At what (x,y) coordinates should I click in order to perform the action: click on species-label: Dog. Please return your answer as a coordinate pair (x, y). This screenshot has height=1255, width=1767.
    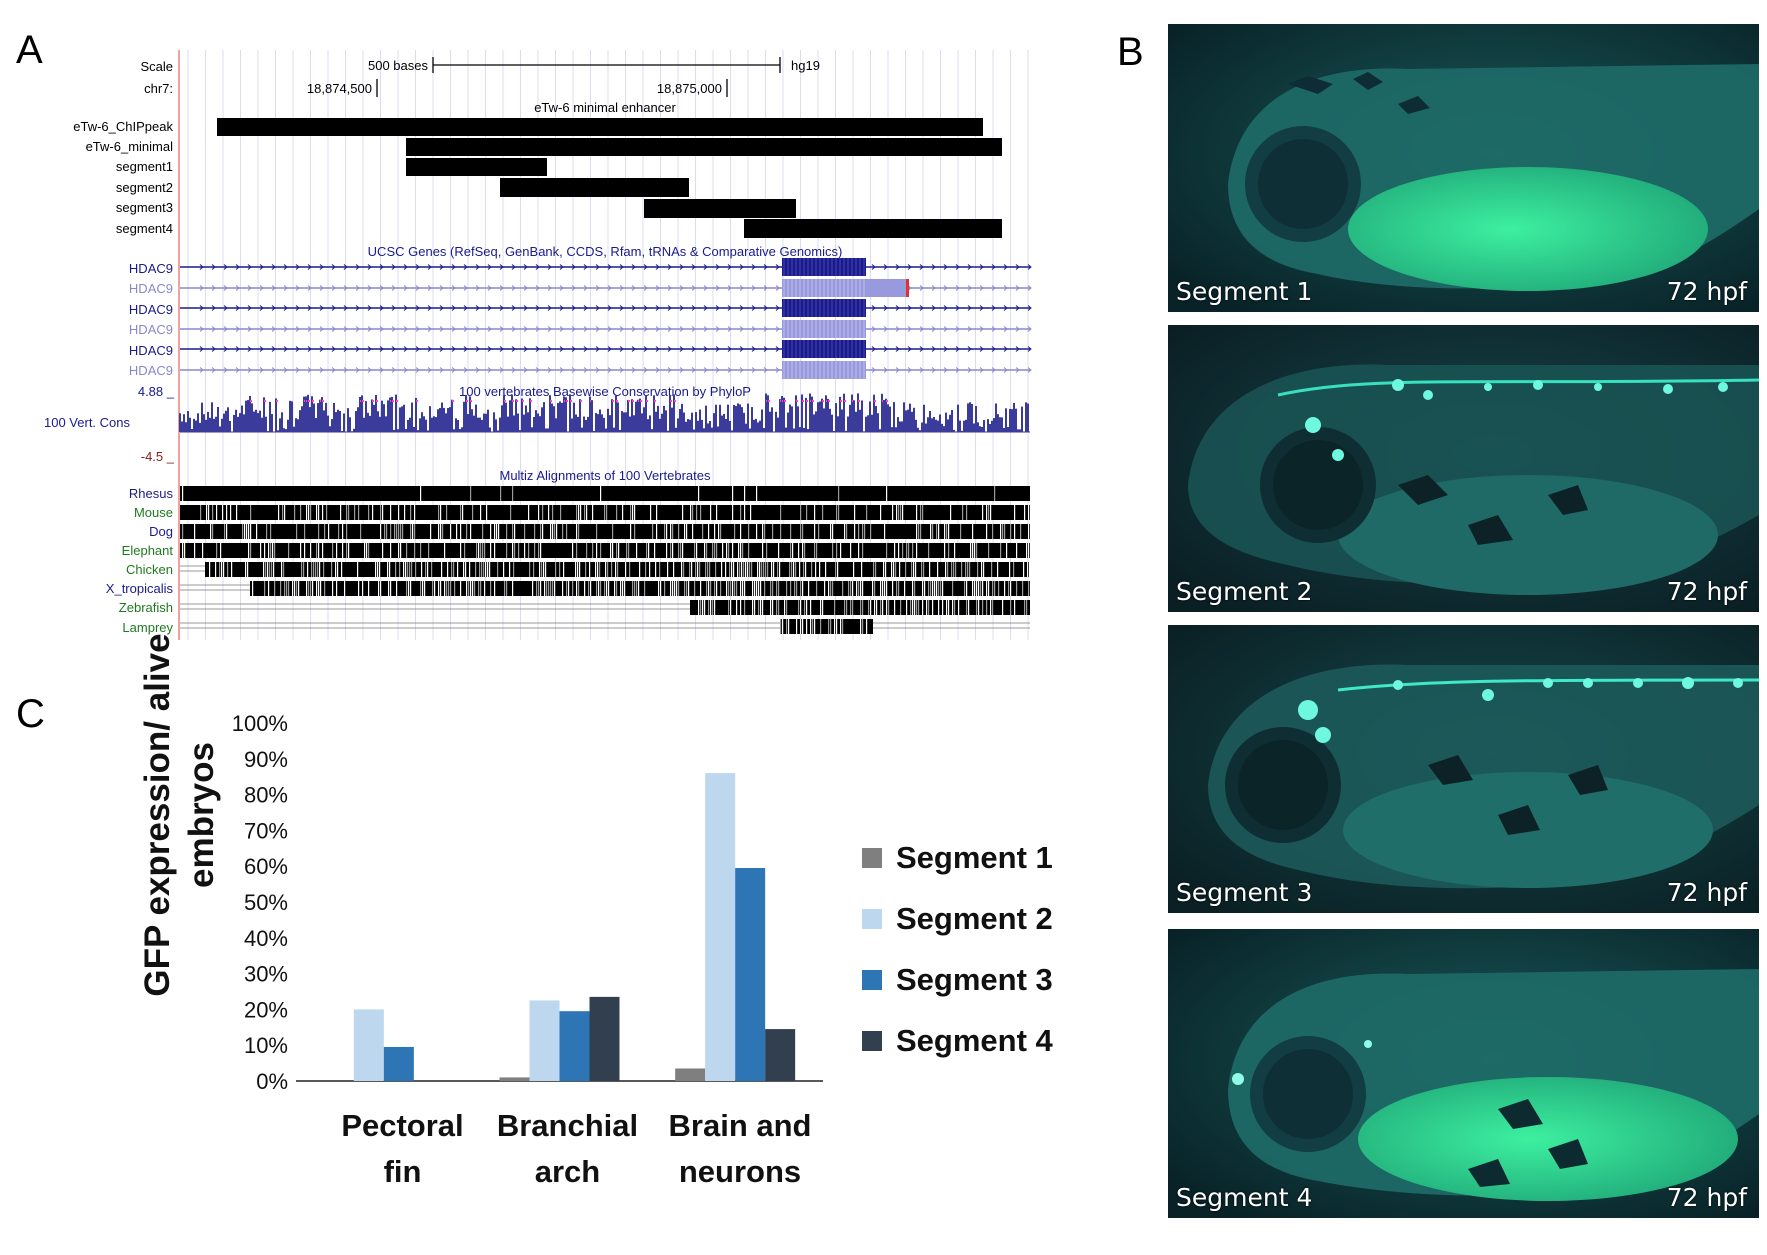
    Looking at the image, I should click on (161, 531).